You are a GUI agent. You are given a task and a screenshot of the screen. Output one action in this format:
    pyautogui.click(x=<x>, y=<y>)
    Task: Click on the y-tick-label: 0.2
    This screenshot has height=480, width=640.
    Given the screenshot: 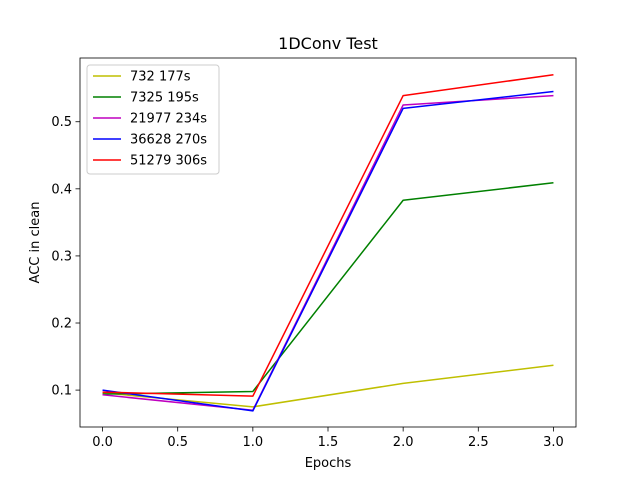 What is the action you would take?
    pyautogui.click(x=61, y=324)
    